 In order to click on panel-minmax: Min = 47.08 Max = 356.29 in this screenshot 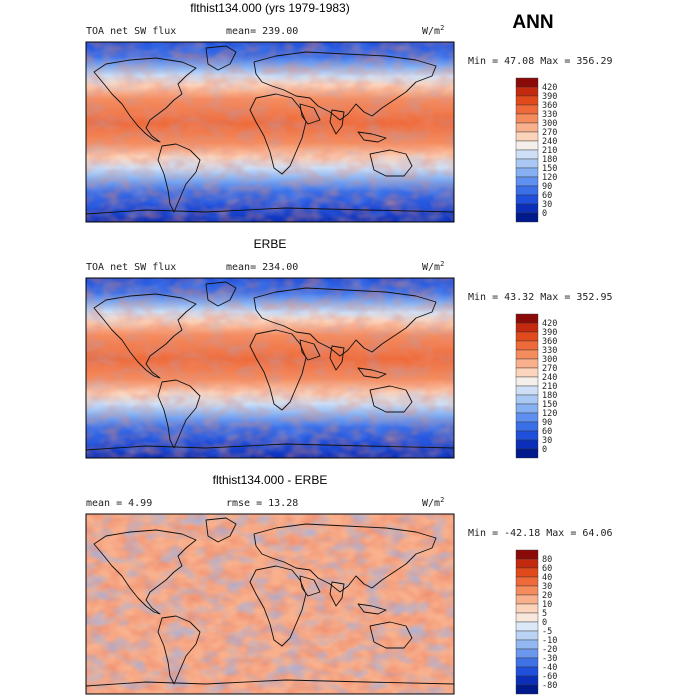, I will do `click(540, 61)`.